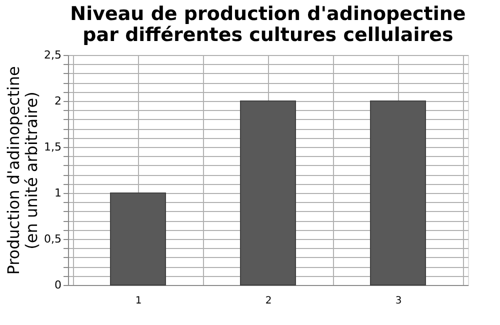 This screenshot has height=325, width=500. Describe the element at coordinates (268, 24) in the screenshot. I see `chart-title: Niveau de production d'adinopectine par différentes cultures cellulaires` at that location.